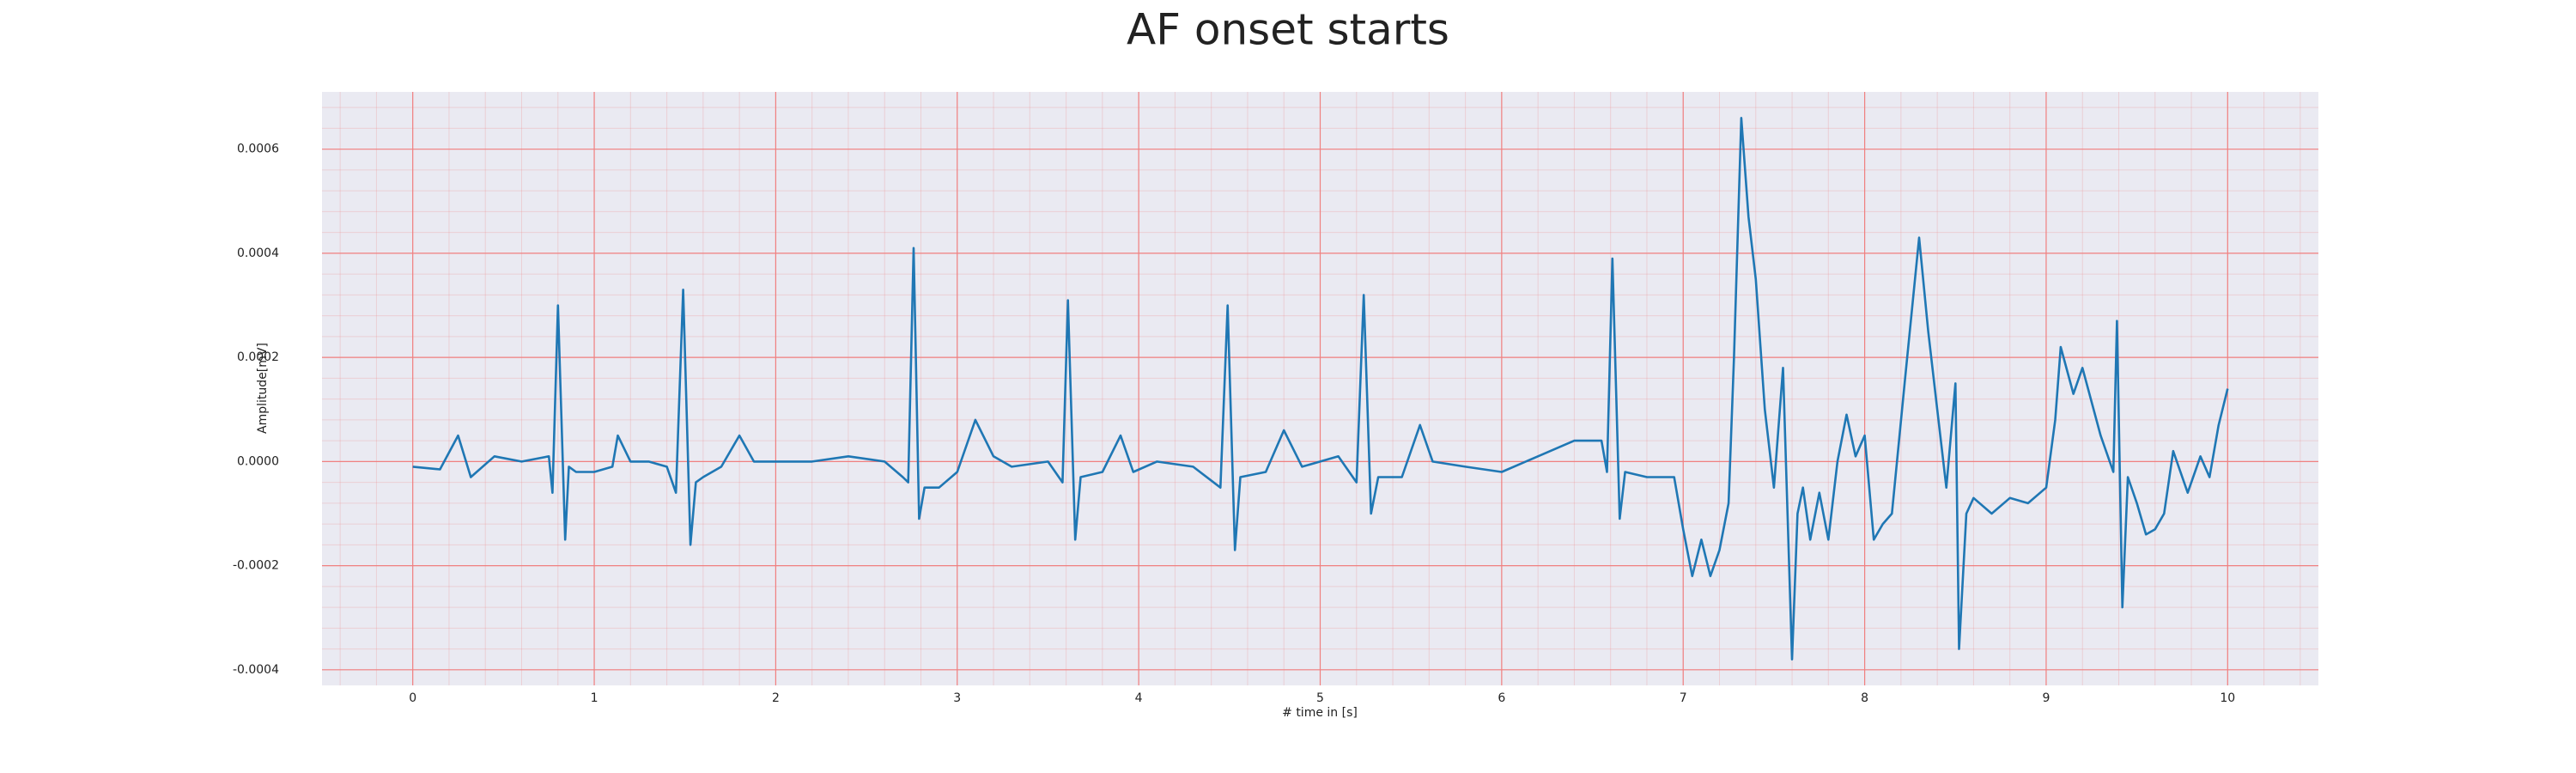 This screenshot has height=773, width=2576. What do you see at coordinates (412, 698) in the screenshot?
I see `x-tick-label: 0` at bounding box center [412, 698].